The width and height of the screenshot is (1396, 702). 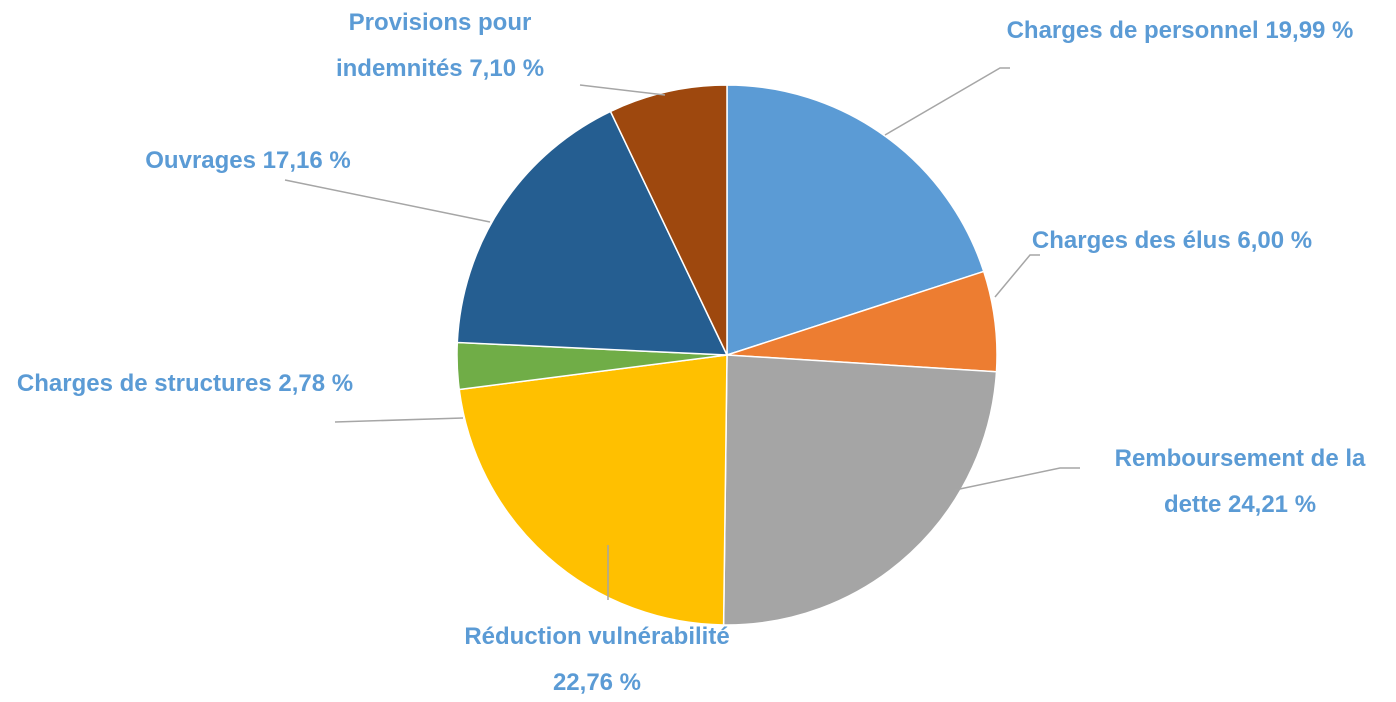 What do you see at coordinates (433, 45) in the screenshot?
I see `category-name: Provisions pour indemnités` at bounding box center [433, 45].